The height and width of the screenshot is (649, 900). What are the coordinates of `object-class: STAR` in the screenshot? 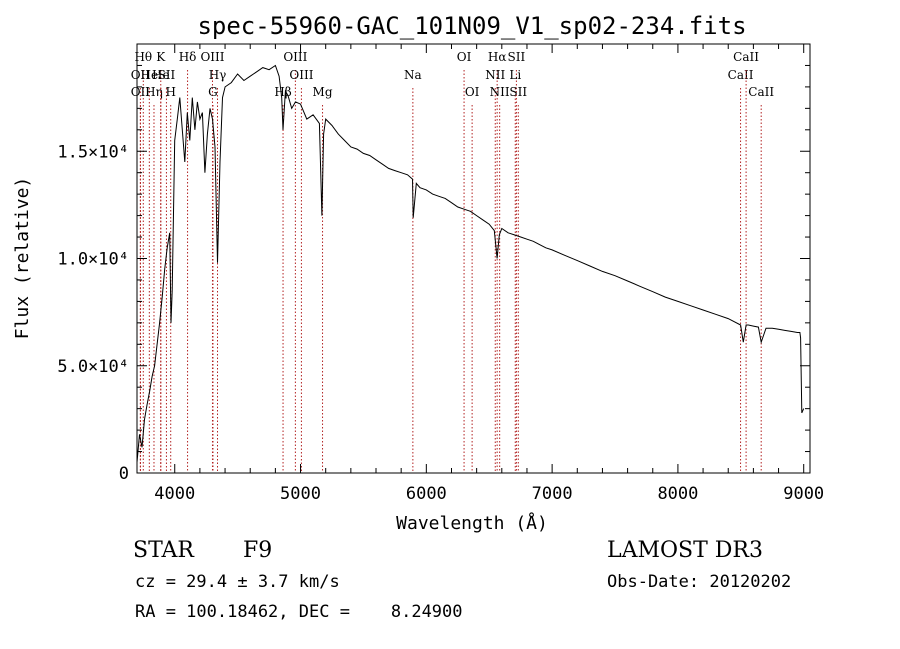 It's located at (163, 550).